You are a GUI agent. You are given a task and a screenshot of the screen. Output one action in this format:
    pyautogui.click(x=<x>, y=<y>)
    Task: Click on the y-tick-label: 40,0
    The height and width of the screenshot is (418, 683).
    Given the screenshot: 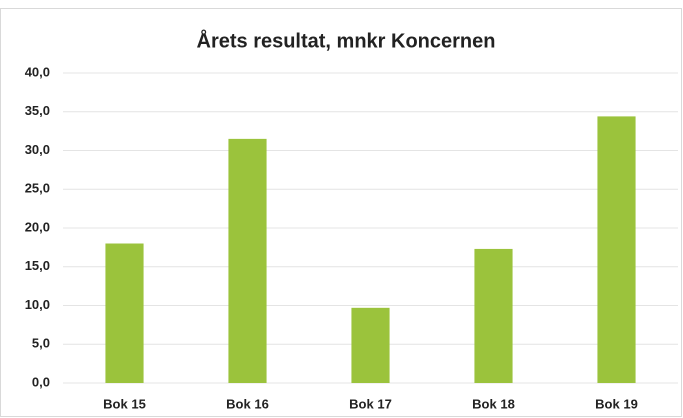 What is the action you would take?
    pyautogui.click(x=37, y=71)
    